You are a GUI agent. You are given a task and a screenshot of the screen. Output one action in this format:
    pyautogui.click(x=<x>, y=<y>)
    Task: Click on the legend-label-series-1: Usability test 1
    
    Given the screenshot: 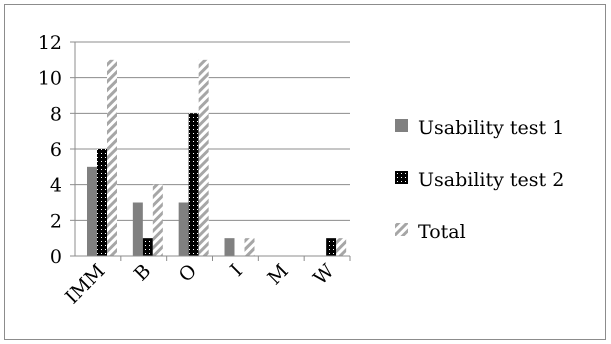 What is the action you would take?
    pyautogui.click(x=491, y=128)
    